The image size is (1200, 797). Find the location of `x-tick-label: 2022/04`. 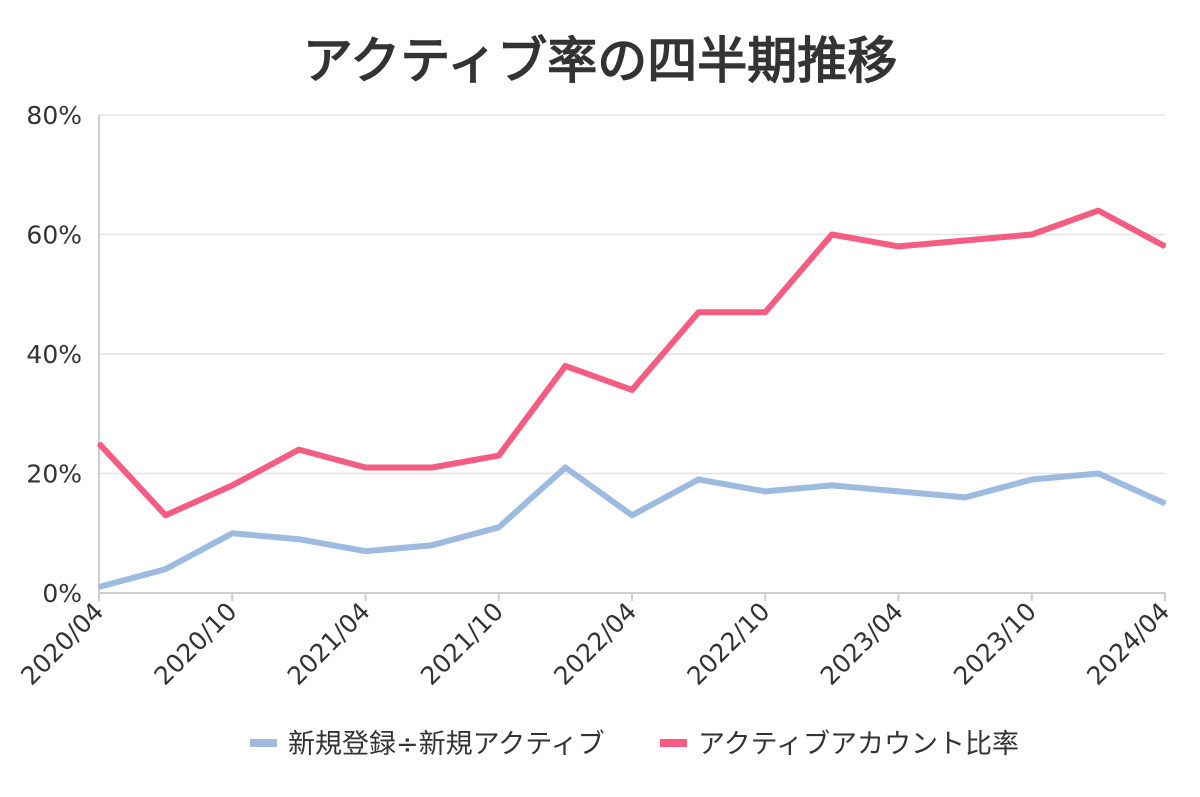

x-tick-label: 2022/04 is located at coordinates (595, 644).